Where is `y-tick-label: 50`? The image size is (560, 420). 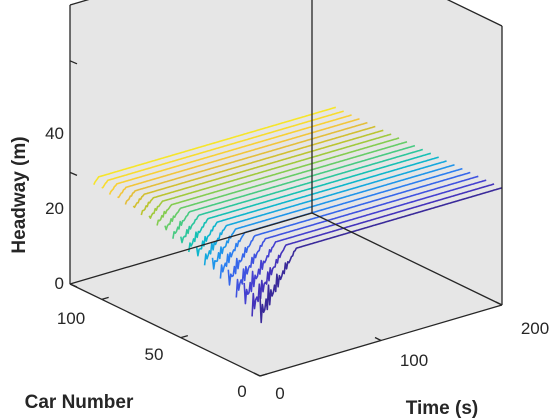 y-tick-label: 50 is located at coordinates (154, 354).